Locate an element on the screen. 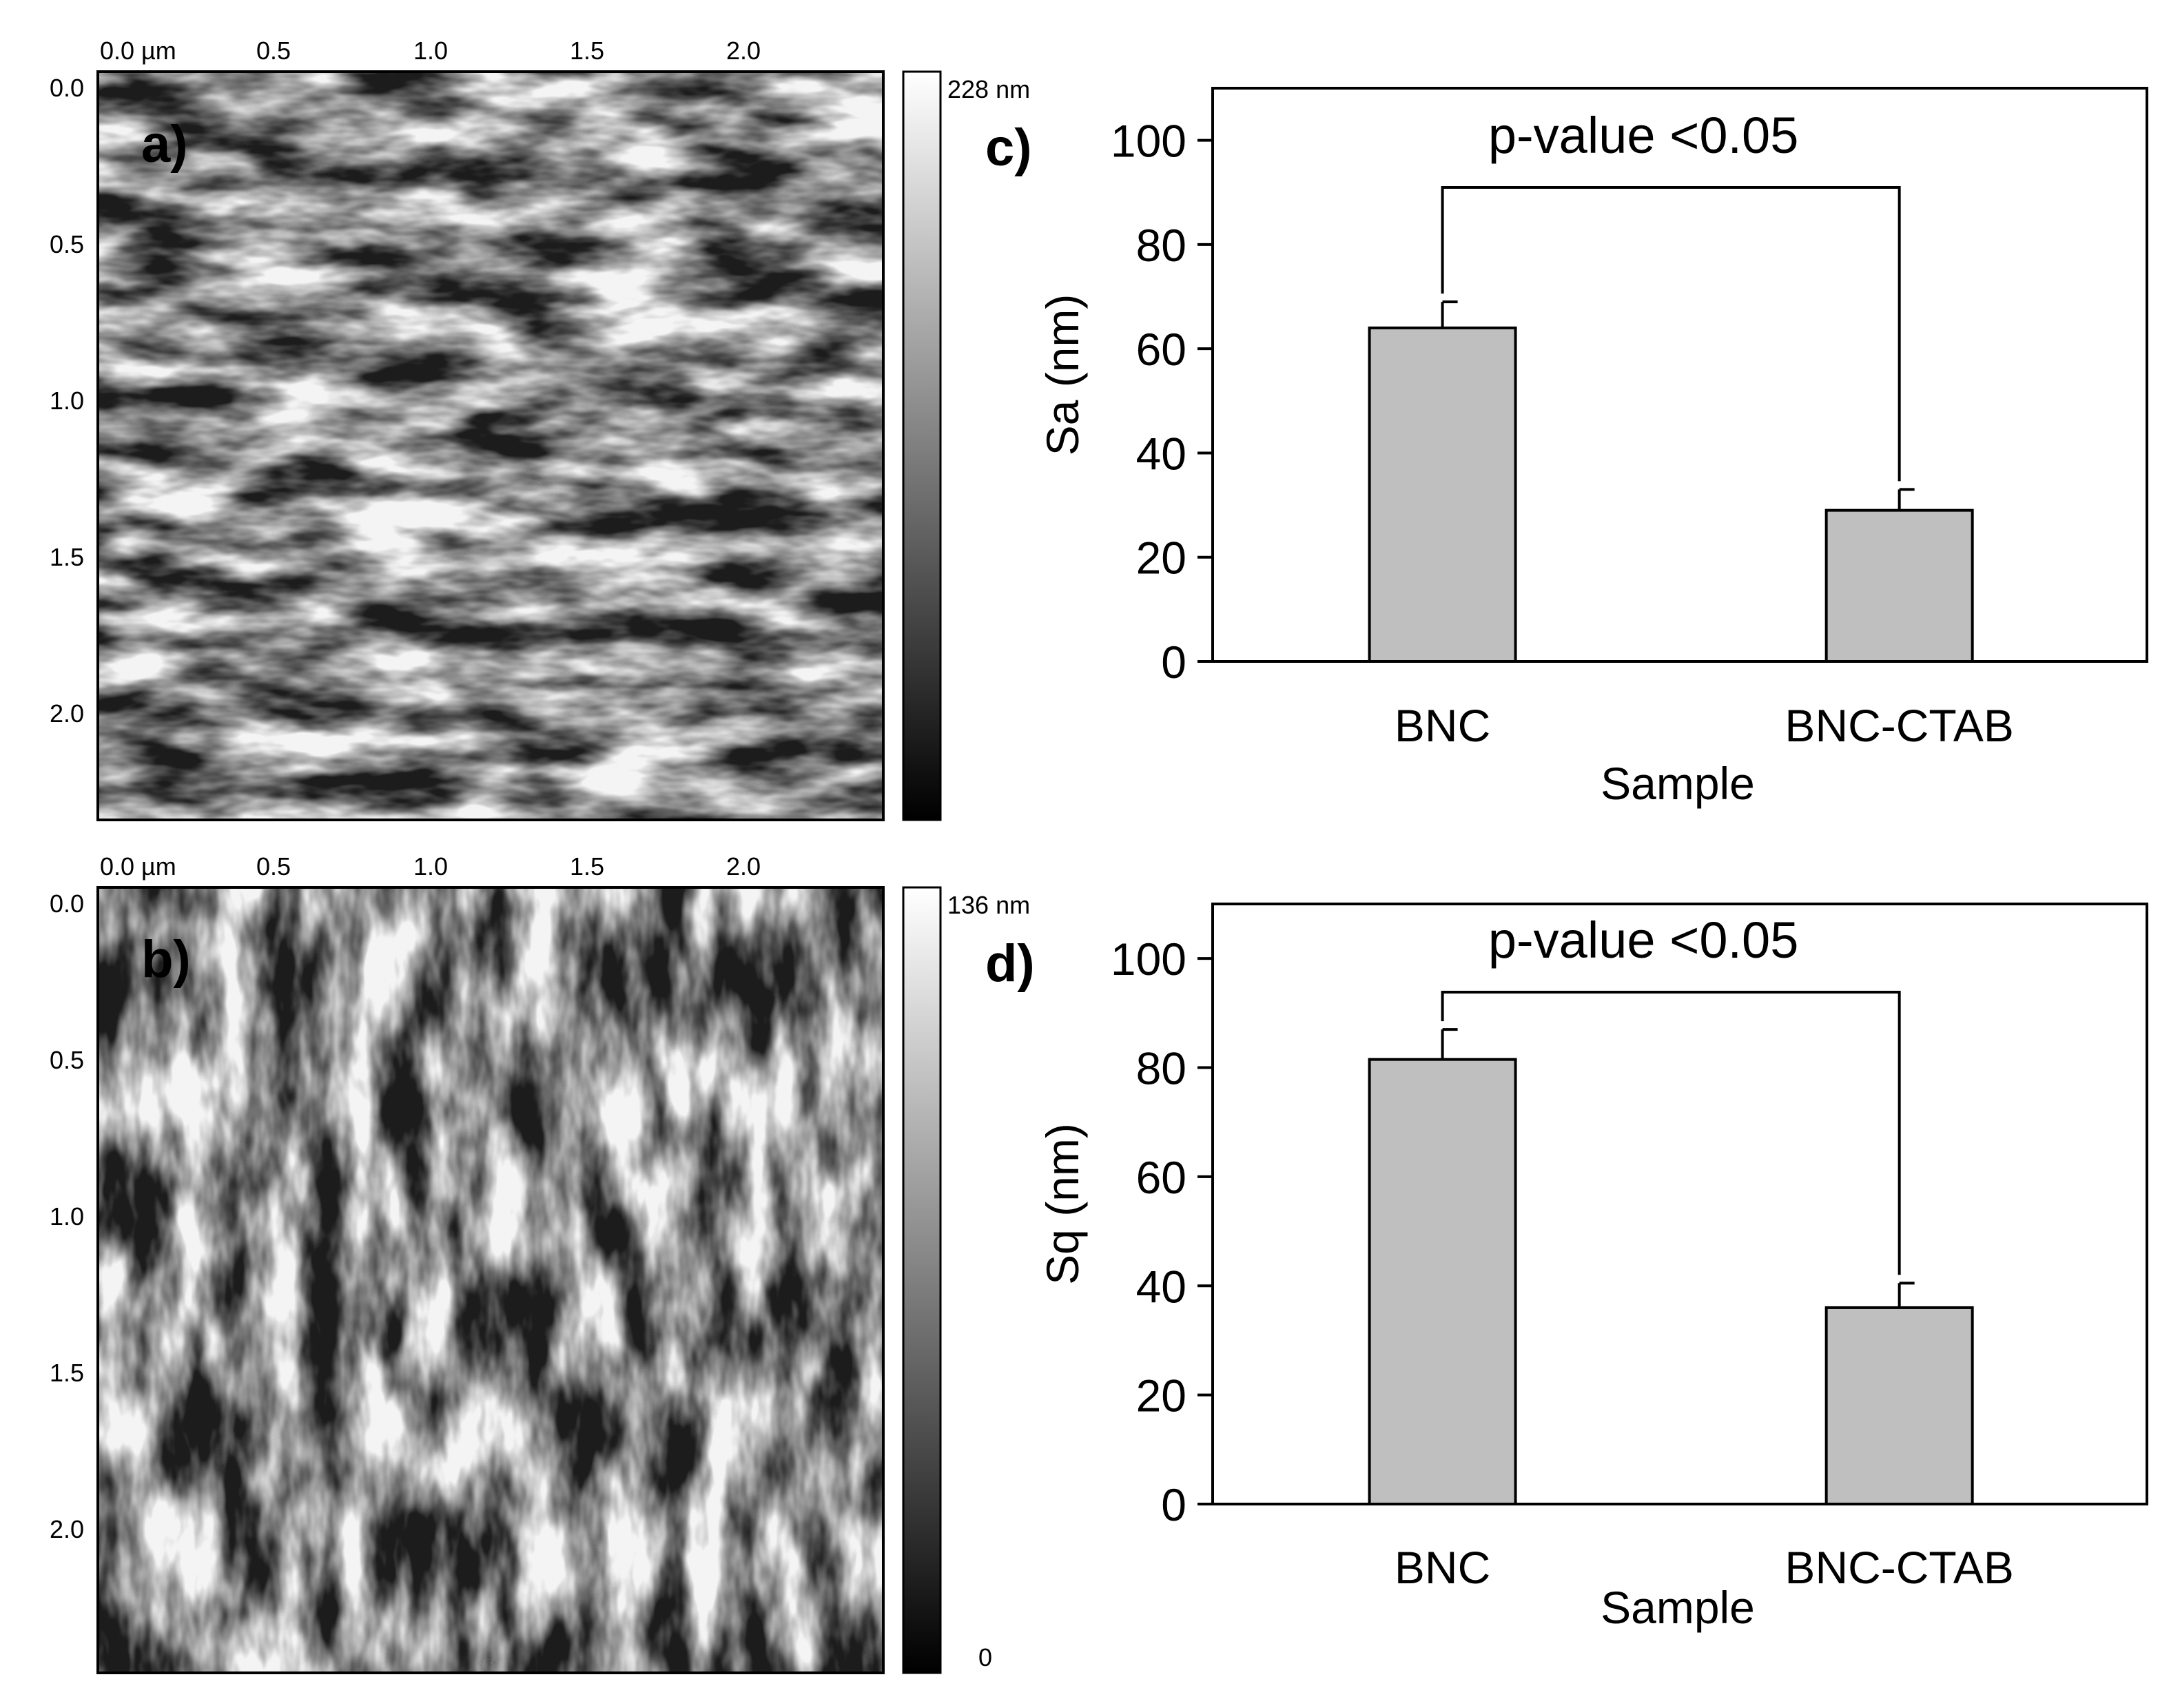 The image size is (2180, 1708). color-scale-min-b: 0 is located at coordinates (985, 1657).